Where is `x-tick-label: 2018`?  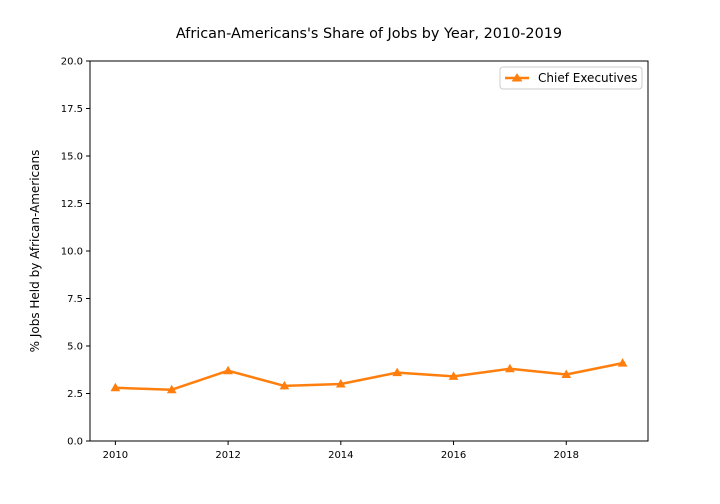
x-tick-label: 2018 is located at coordinates (566, 455).